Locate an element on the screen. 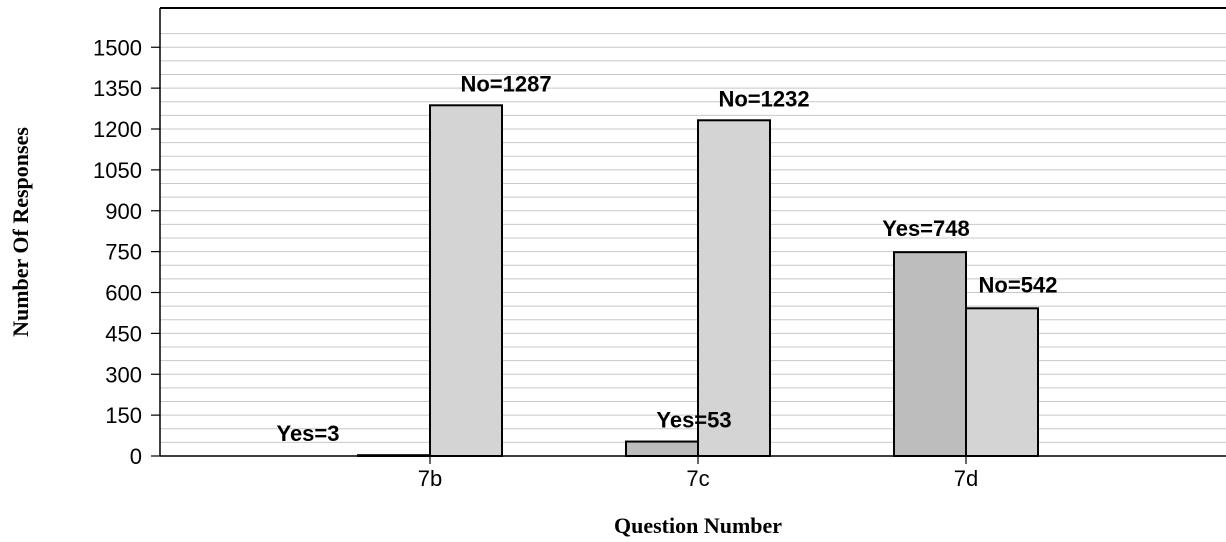  y-tick-label: 1350 is located at coordinates (117, 88).